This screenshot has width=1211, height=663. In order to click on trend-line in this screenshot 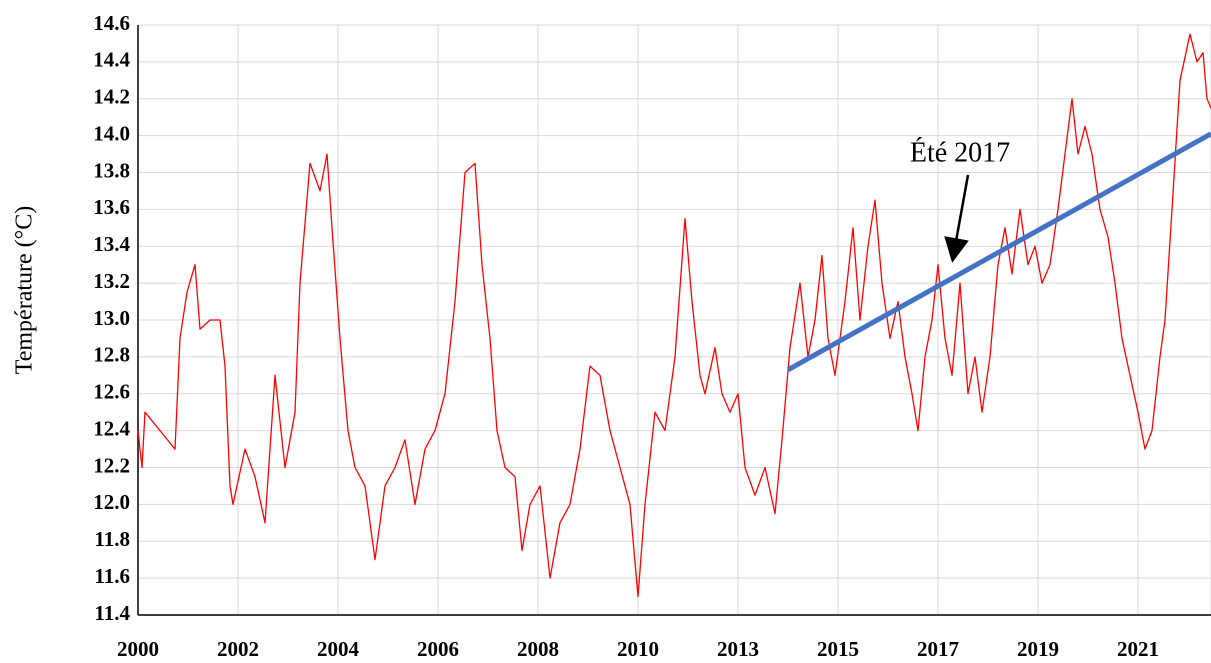, I will do `click(998, 251)`.